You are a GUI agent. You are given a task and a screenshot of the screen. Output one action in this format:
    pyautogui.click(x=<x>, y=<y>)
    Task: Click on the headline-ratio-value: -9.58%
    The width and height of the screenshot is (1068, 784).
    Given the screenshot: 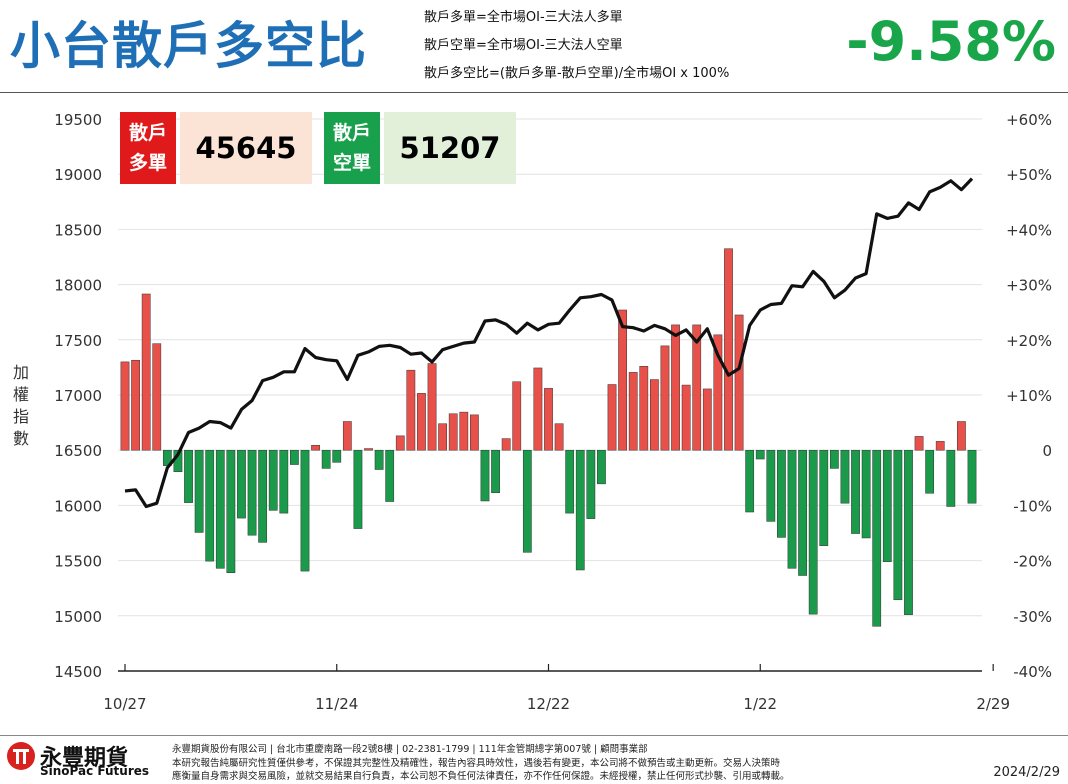 What is the action you would take?
    pyautogui.click(x=951, y=41)
    